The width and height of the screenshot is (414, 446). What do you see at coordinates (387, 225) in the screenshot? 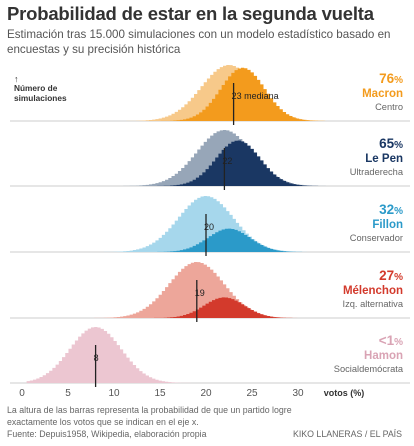
I see `candidate-name-fillon: Fillon` at bounding box center [387, 225].